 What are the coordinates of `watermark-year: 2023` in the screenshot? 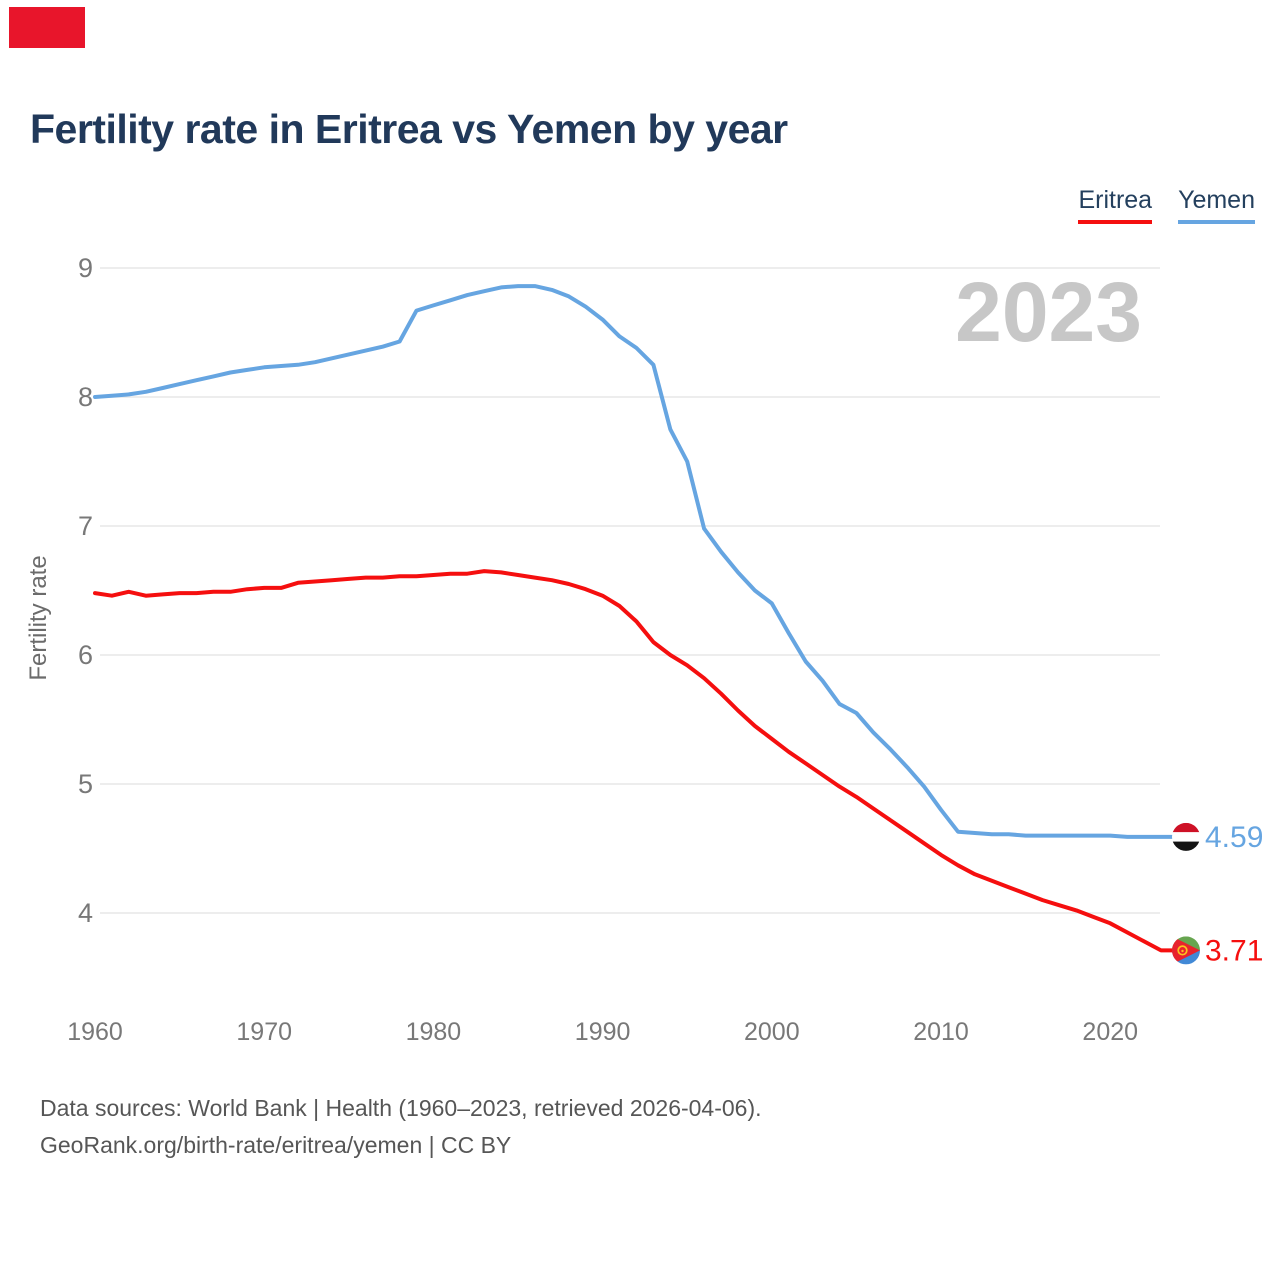 It's located at (1048, 312).